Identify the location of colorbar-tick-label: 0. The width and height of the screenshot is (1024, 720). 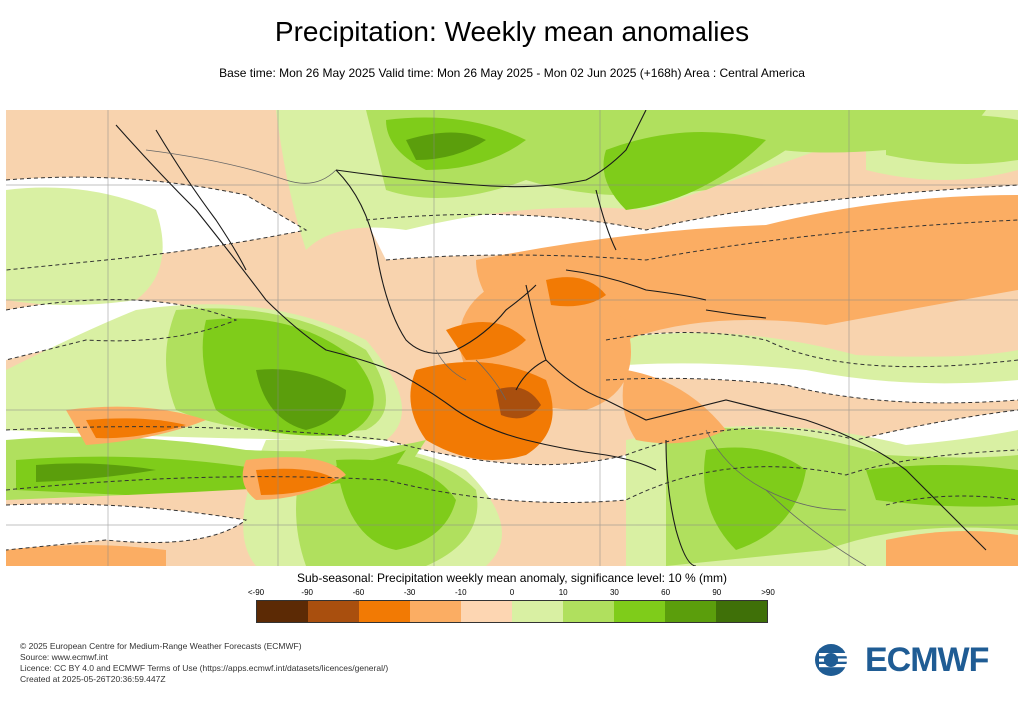
(512, 592).